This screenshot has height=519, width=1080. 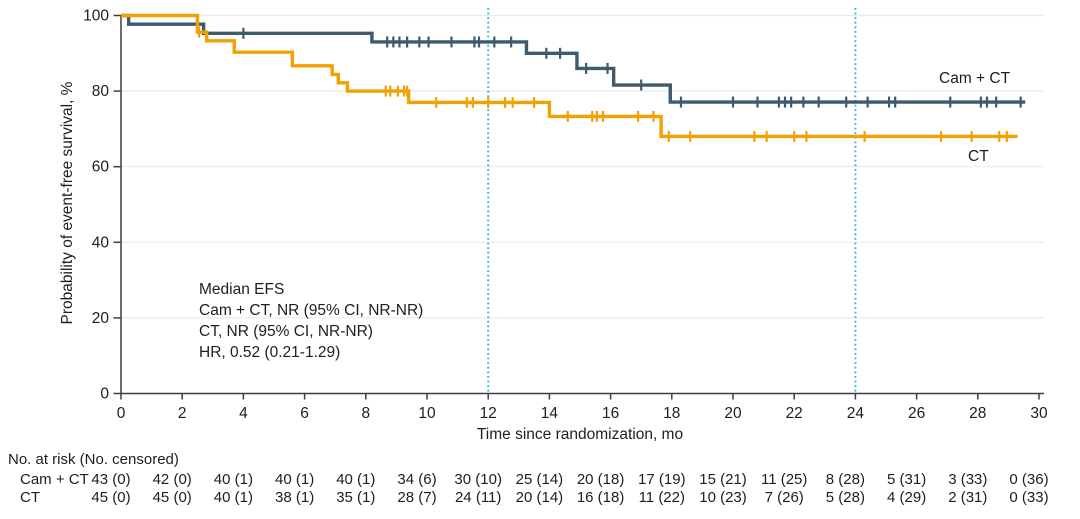 What do you see at coordinates (243, 413) in the screenshot?
I see `x-tick-label: 4` at bounding box center [243, 413].